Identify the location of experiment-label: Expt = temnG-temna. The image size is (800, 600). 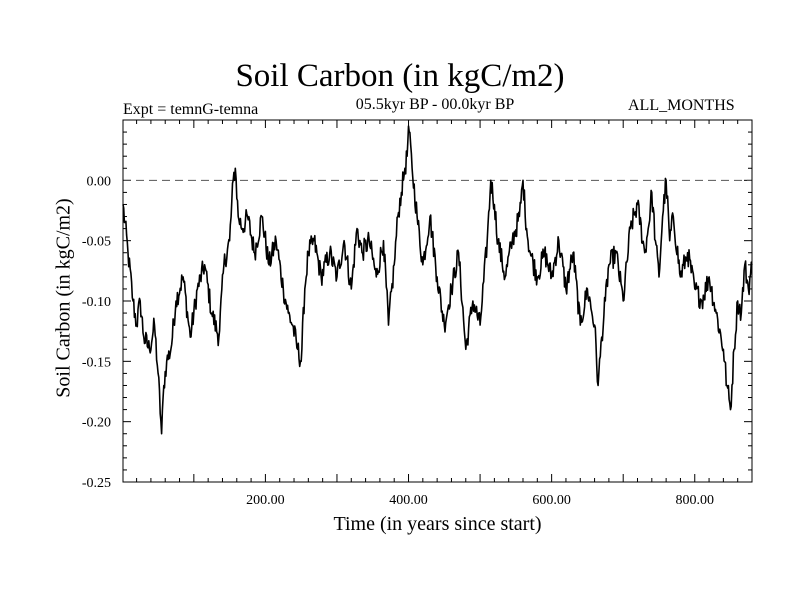
(191, 109).